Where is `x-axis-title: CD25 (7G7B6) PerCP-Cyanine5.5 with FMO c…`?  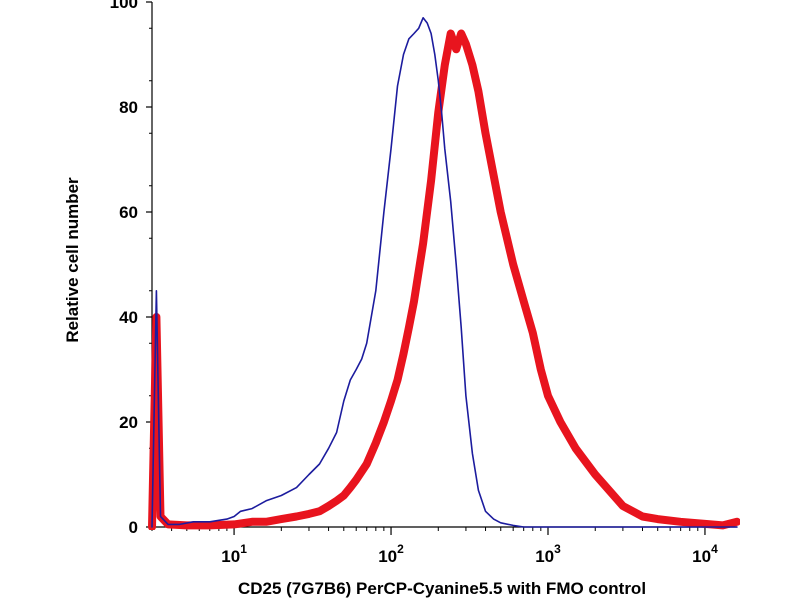
x-axis-title: CD25 (7G7B6) PerCP-Cyanine5.5 with FMO c… is located at coordinates (442, 588).